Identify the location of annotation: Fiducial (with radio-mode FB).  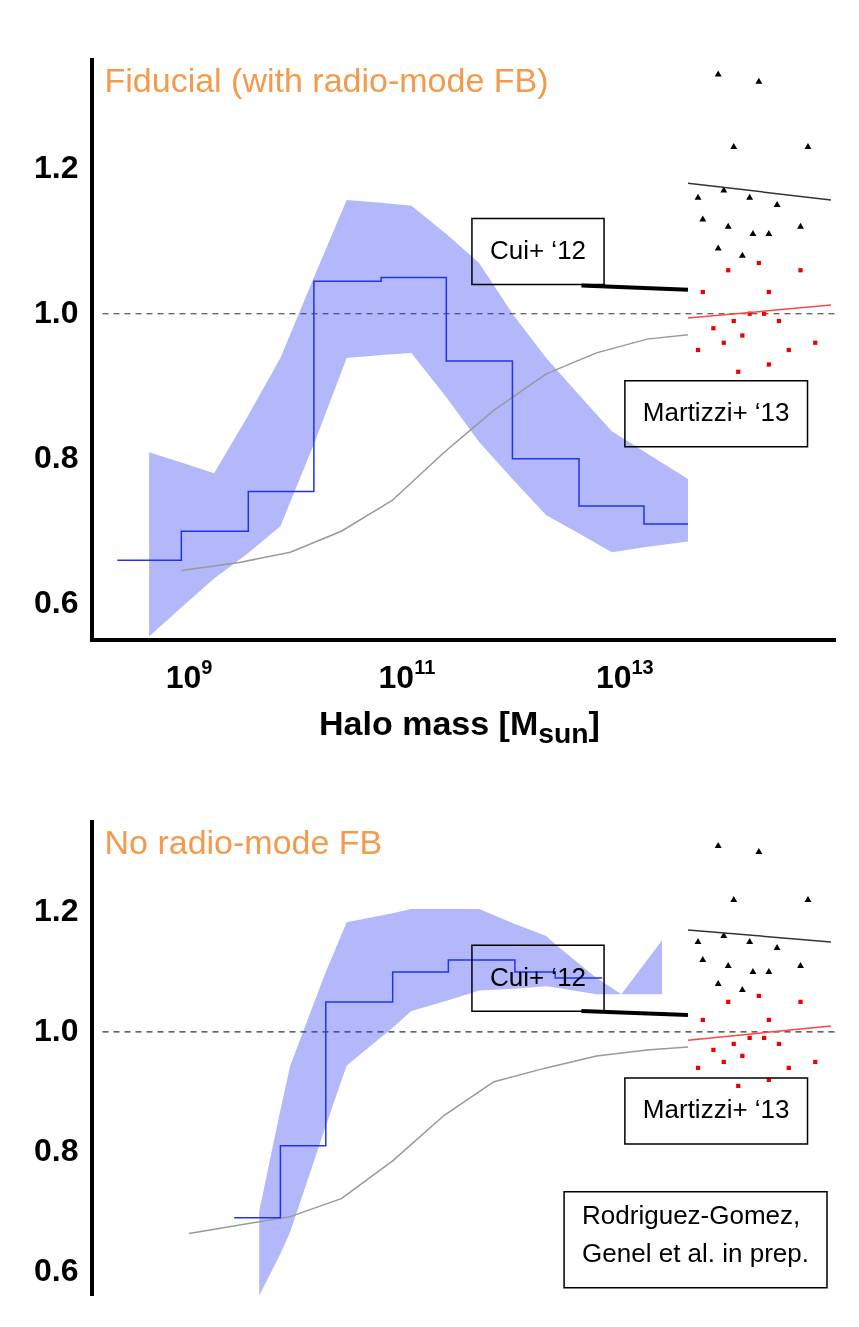
(326, 80).